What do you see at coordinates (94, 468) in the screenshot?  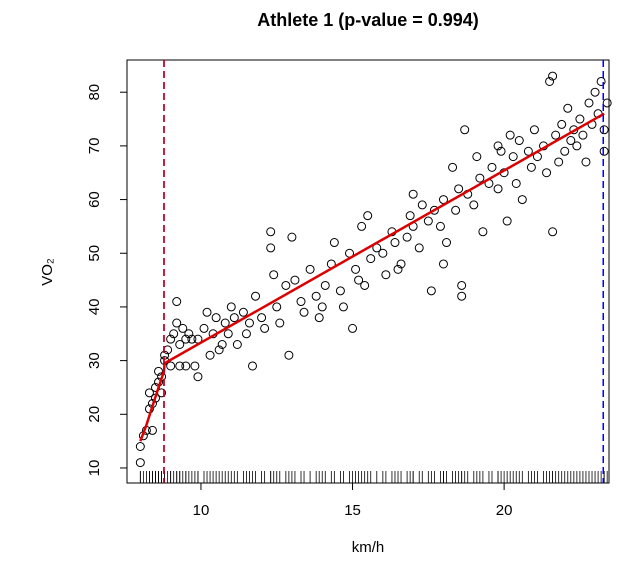 I see `y-tick-label: 10` at bounding box center [94, 468].